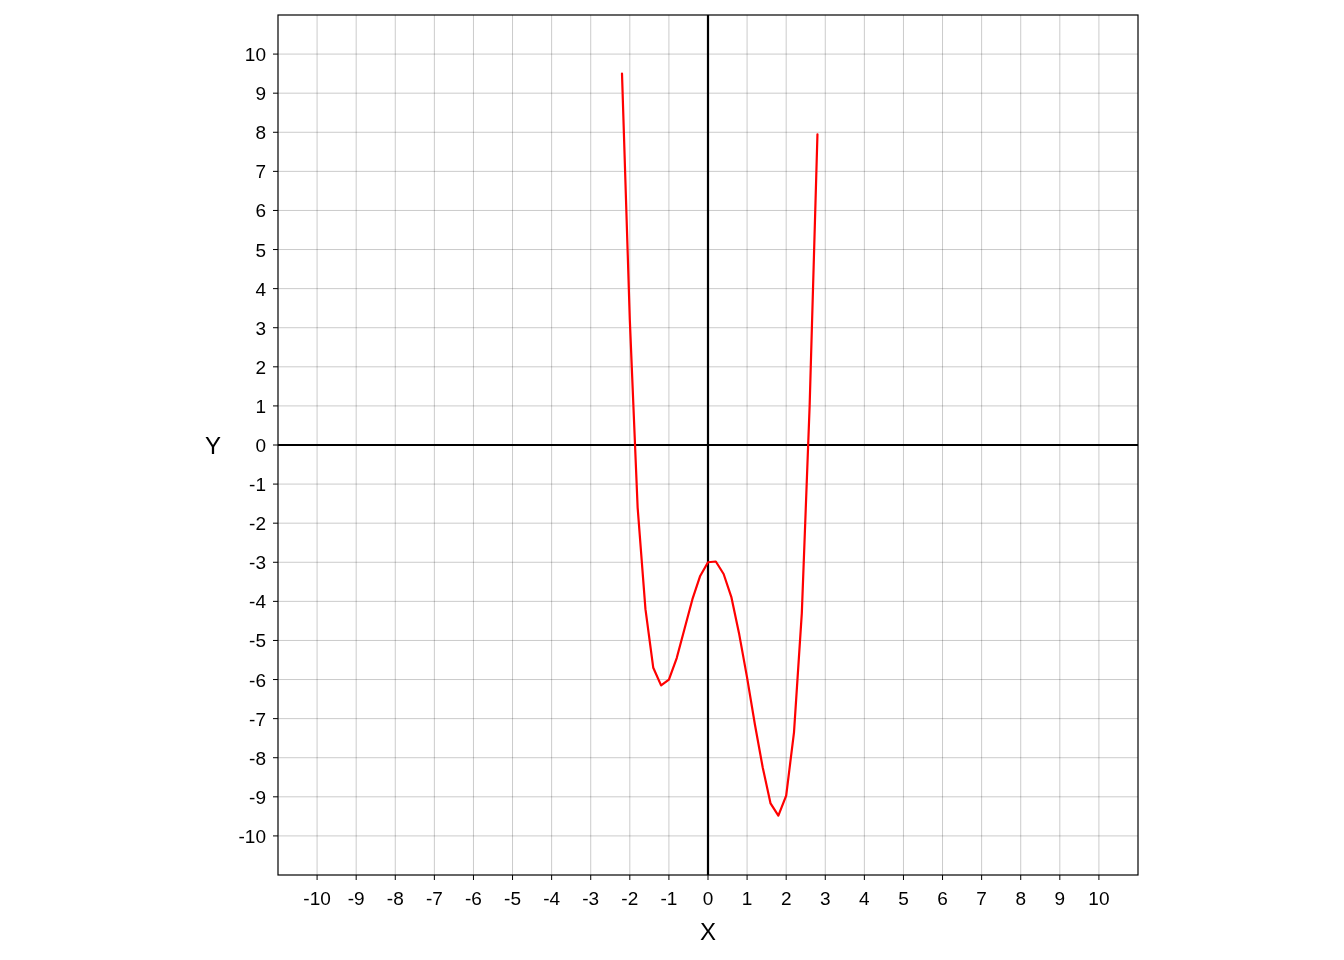 The width and height of the screenshot is (1344, 960). What do you see at coordinates (719, 444) in the screenshot?
I see `line-series` at bounding box center [719, 444].